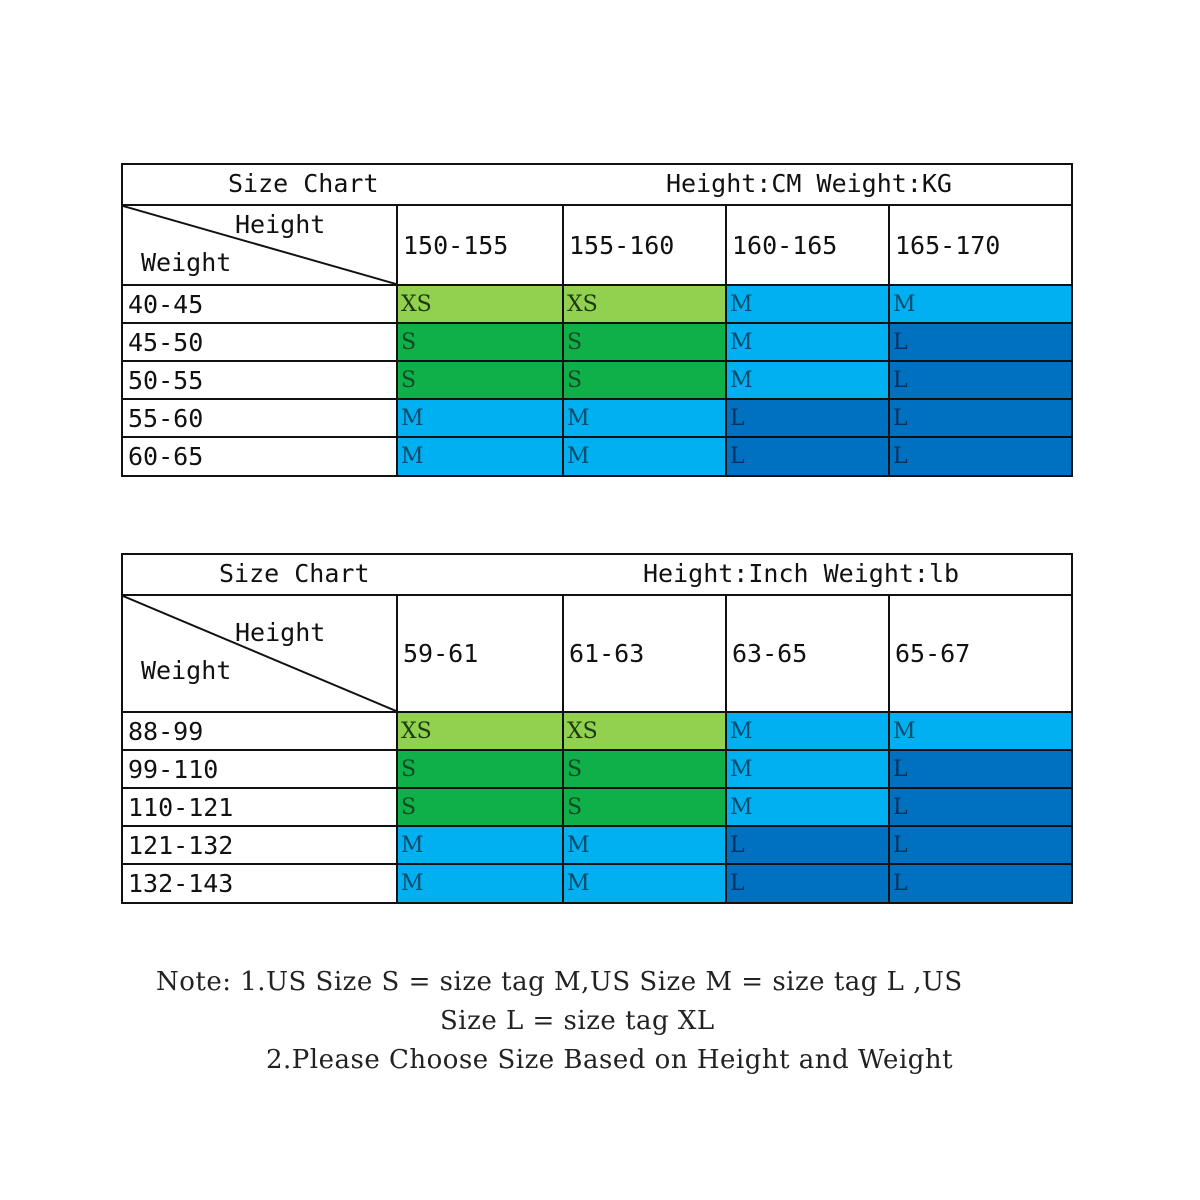  What do you see at coordinates (260, 845) in the screenshot?
I see `weight-range: 121-132` at bounding box center [260, 845].